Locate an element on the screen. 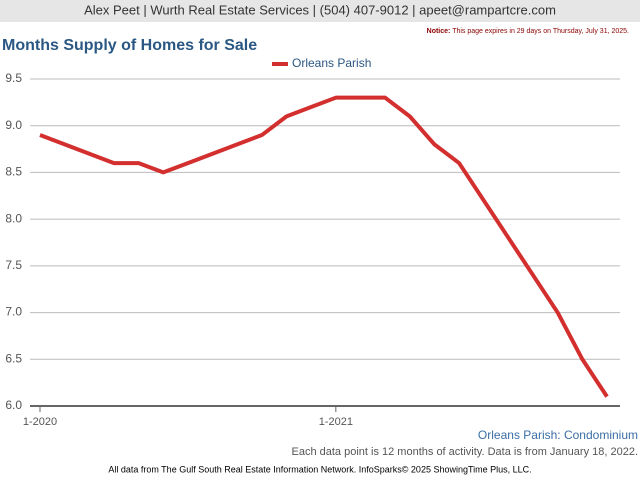 The height and width of the screenshot is (480, 640). y-tick-label: 7.0 is located at coordinates (13, 312).